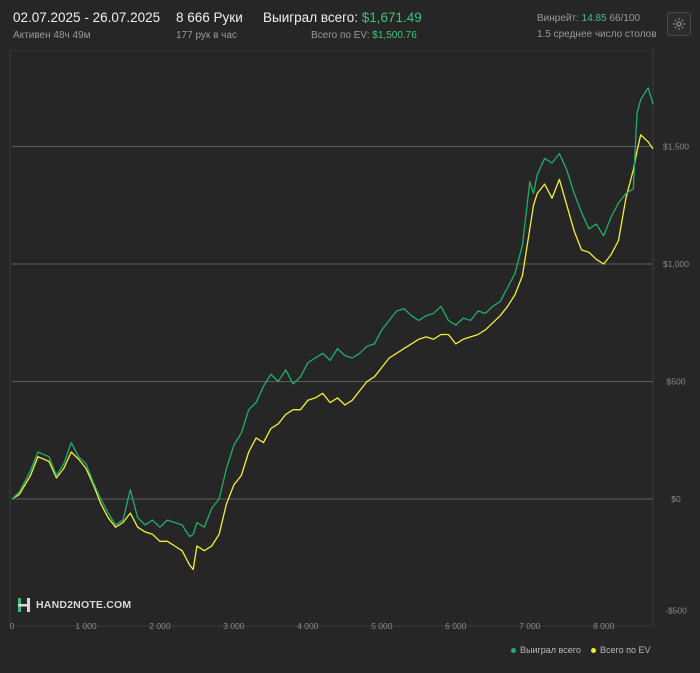 The image size is (700, 673). I want to click on y-tick-label: $1,500, so click(676, 147).